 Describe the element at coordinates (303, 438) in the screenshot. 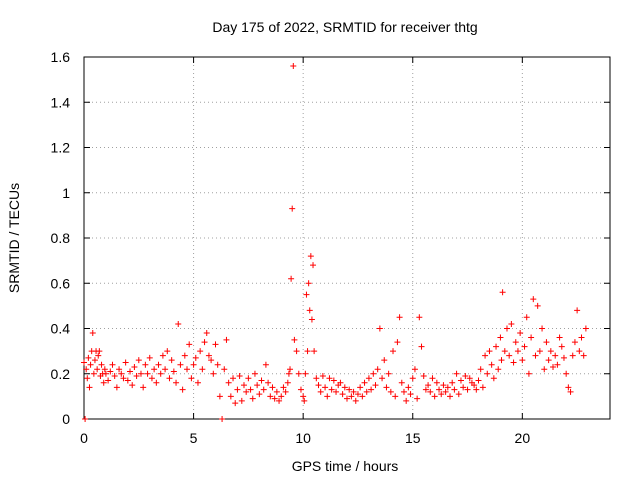

I see `x-tick-label: 10` at that location.